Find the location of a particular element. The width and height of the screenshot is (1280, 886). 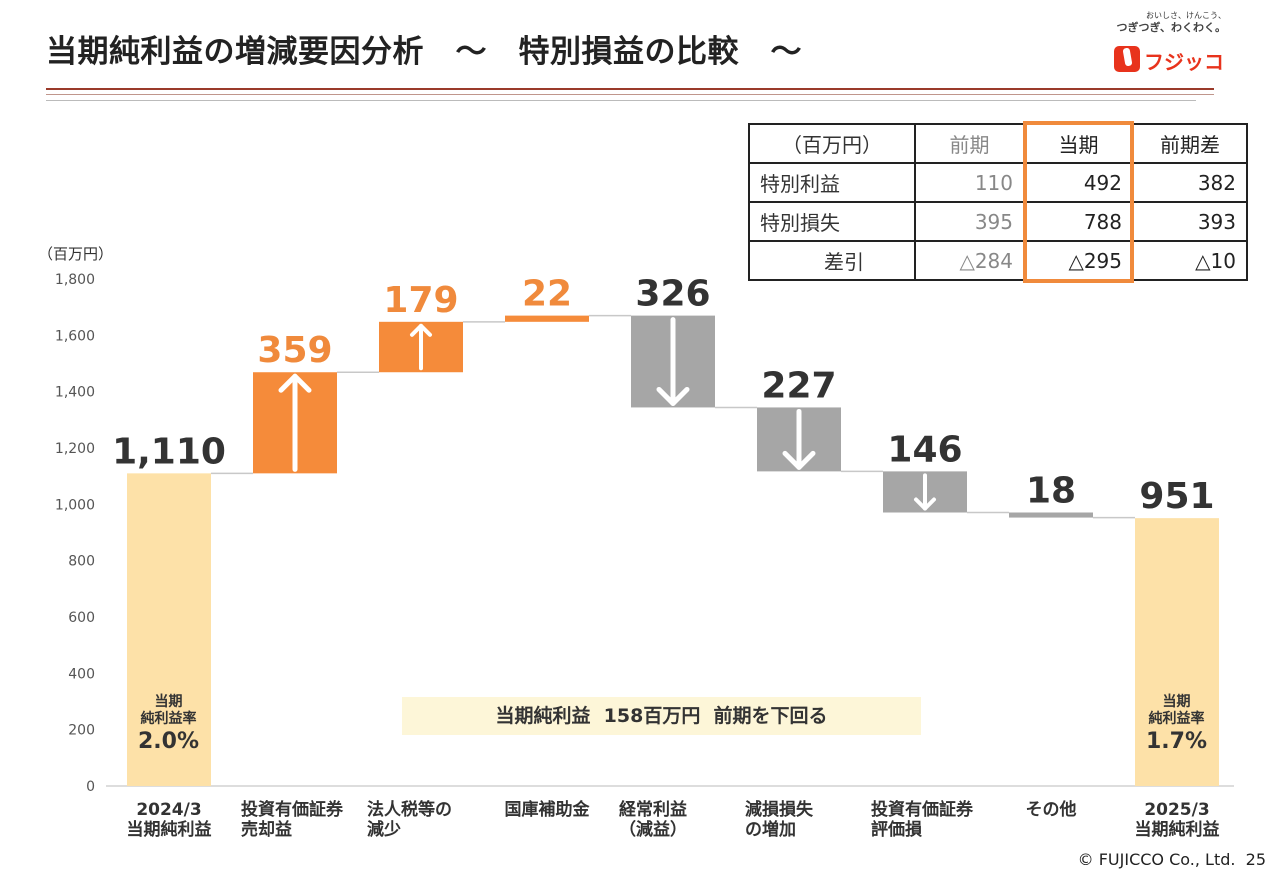

copyright: © FUJICCO Co., Ltd. is located at coordinates (1156, 859).